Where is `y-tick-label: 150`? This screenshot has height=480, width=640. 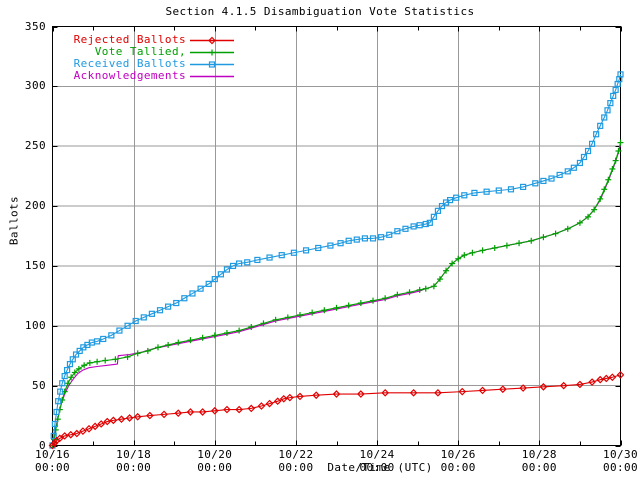
y-tick-label: 150 is located at coordinates (35, 265).